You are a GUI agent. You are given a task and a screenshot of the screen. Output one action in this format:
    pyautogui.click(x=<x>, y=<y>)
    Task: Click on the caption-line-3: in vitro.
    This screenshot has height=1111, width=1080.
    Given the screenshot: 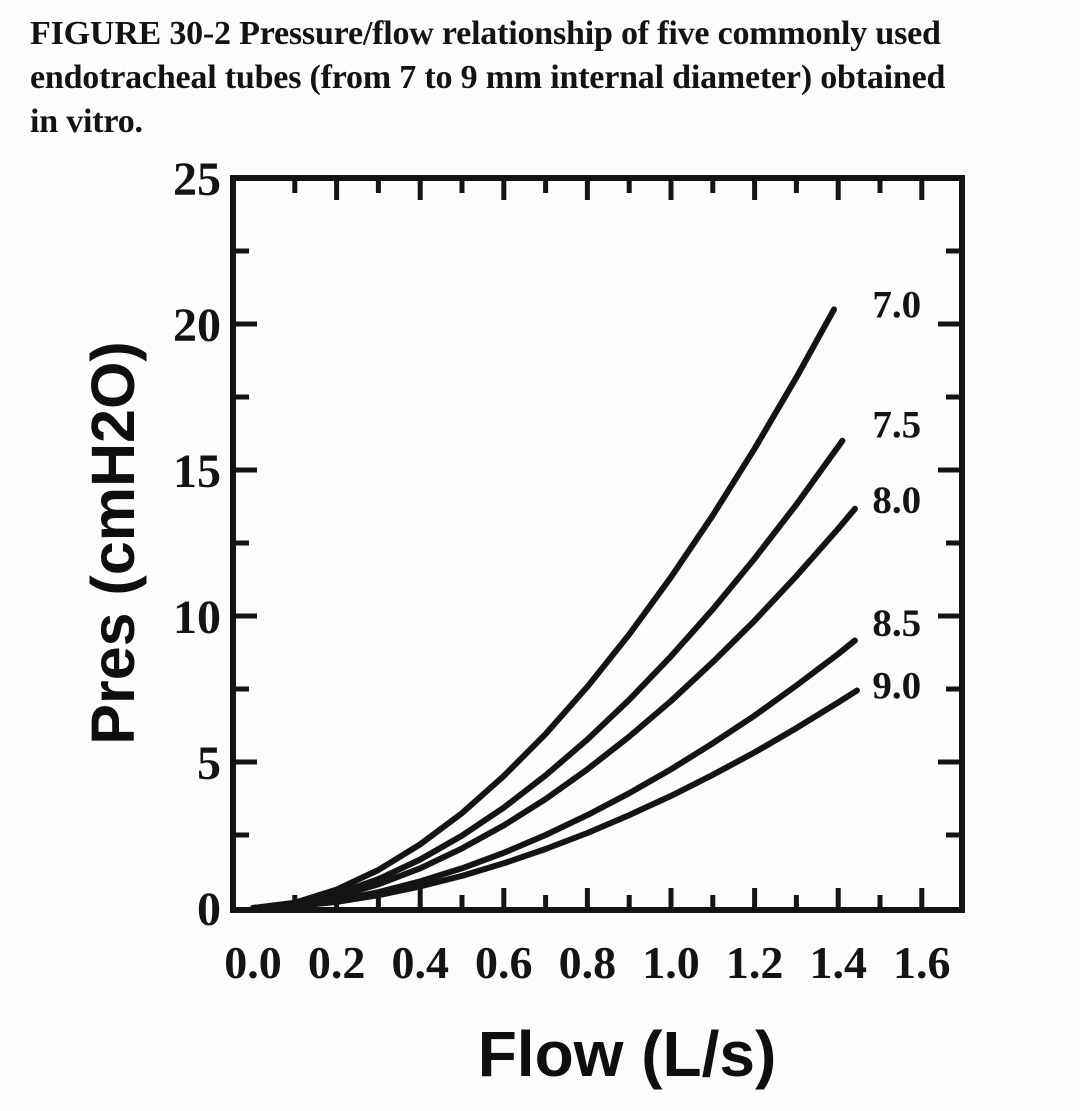 What is the action you would take?
    pyautogui.click(x=86, y=121)
    